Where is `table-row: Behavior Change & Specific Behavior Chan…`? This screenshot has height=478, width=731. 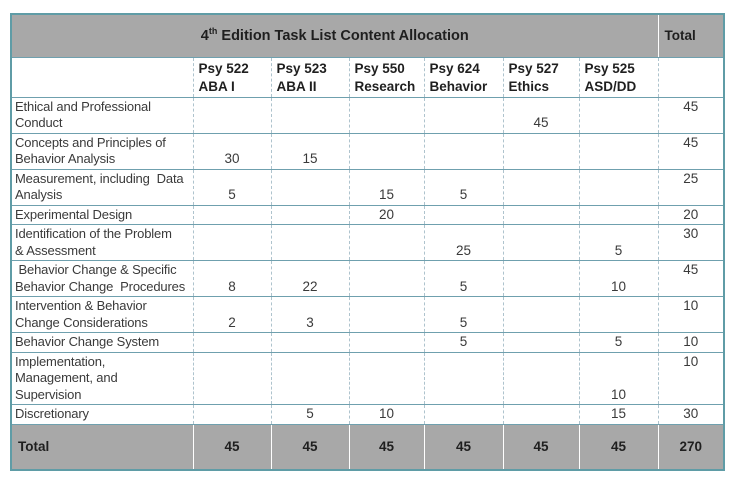
table-row: Behavior Change & Specific Behavior Chan… is located at coordinates (368, 278).